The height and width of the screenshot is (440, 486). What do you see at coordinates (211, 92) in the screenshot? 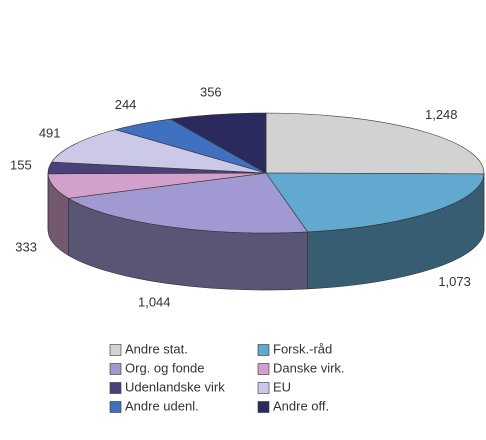
I see `value-label: 356` at bounding box center [211, 92].